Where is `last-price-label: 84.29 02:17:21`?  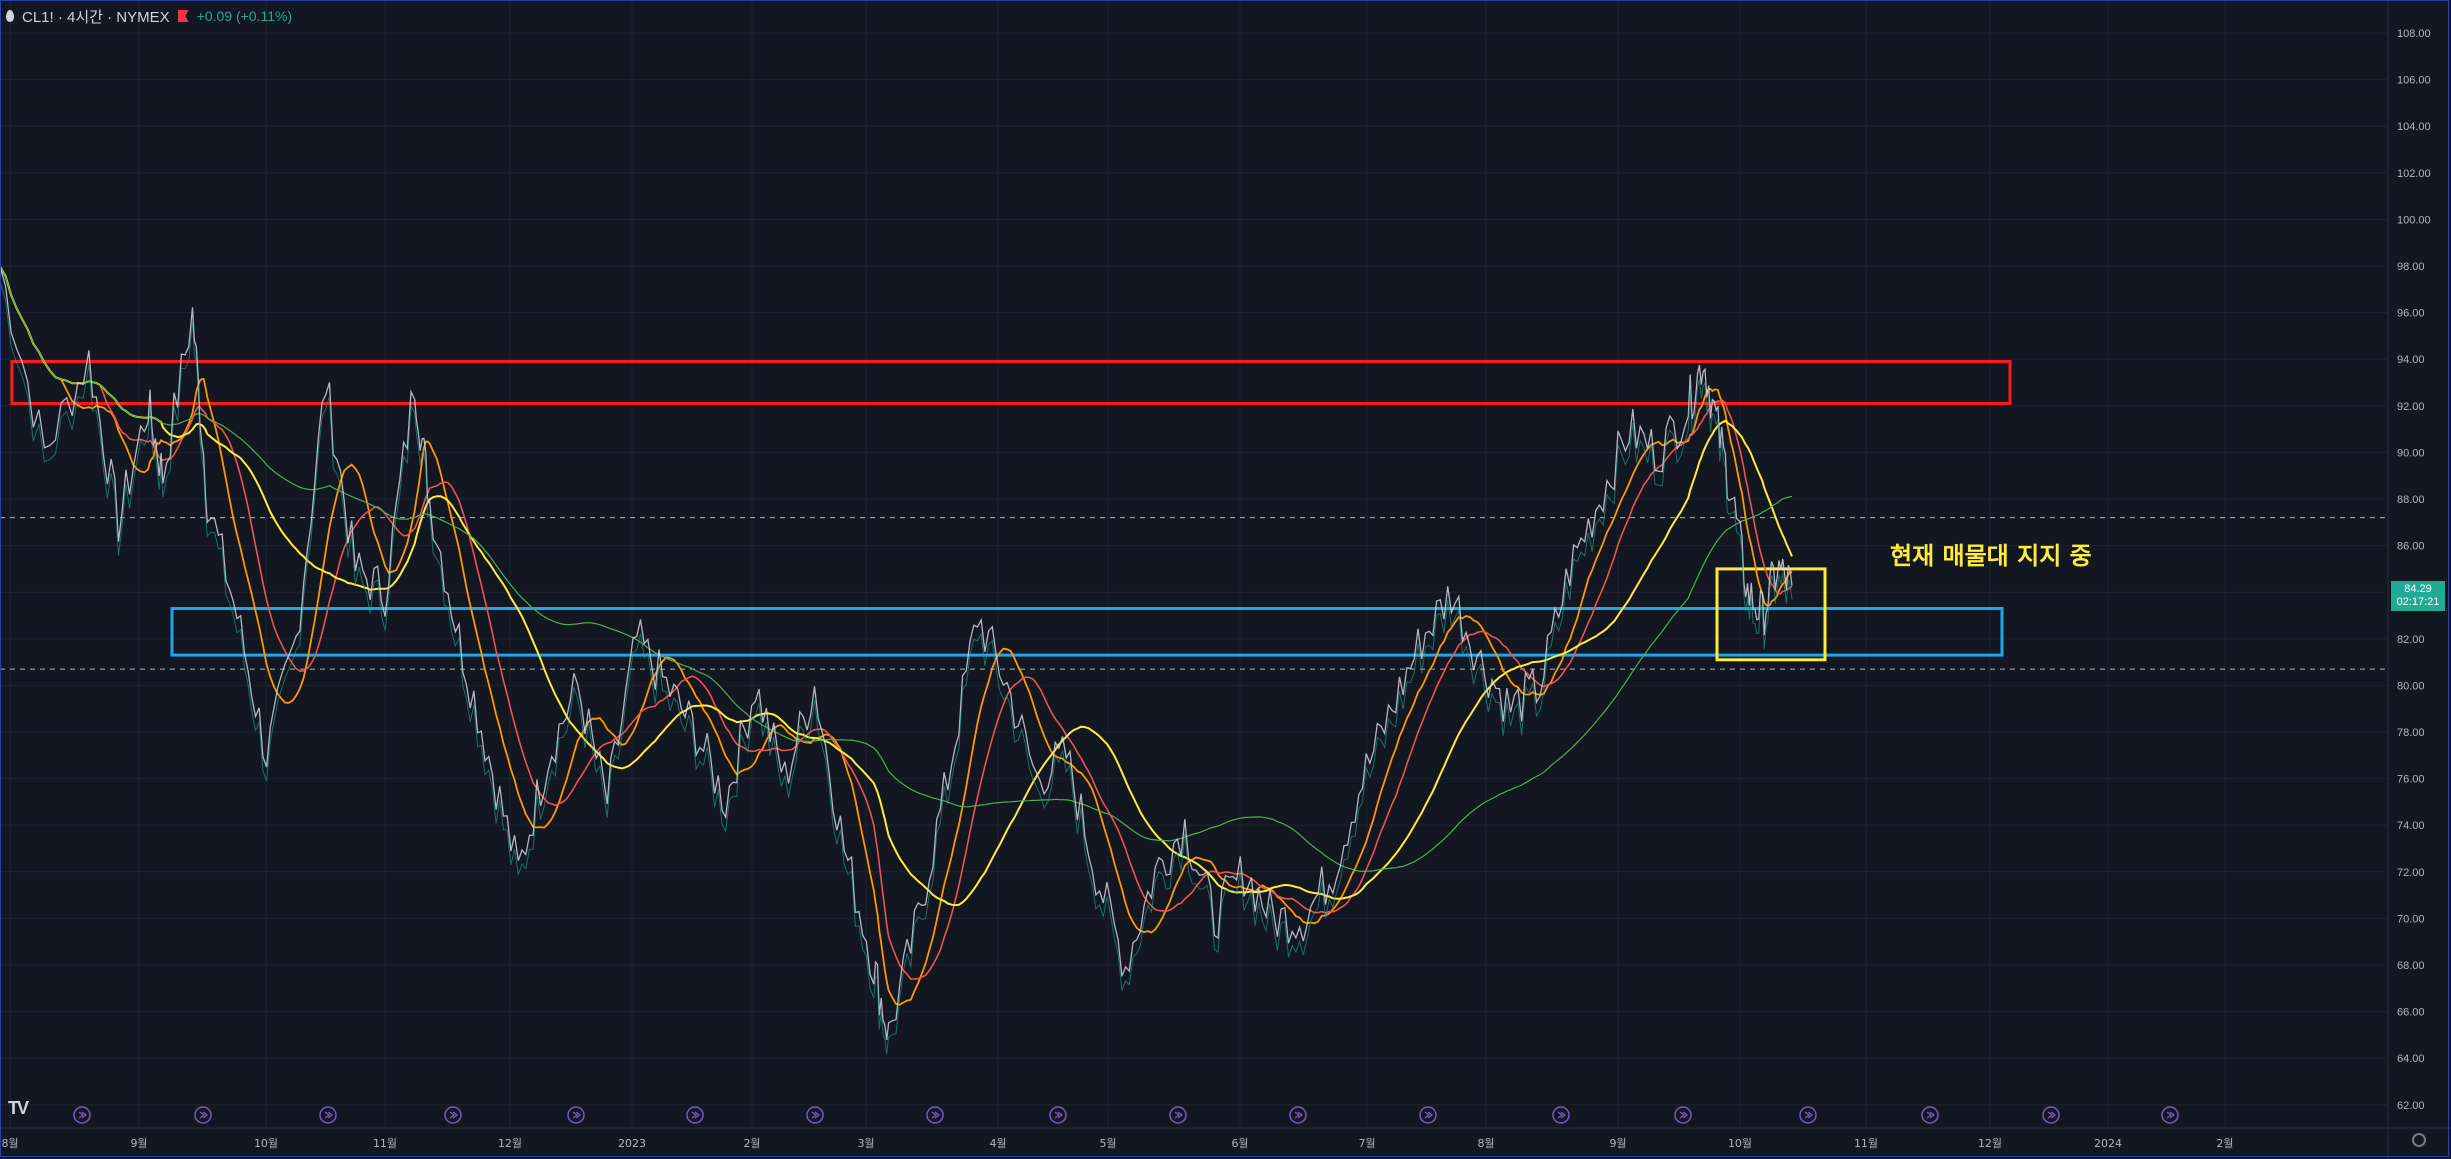
last-price-label: 84.29 02:17:21 is located at coordinates (2418, 596).